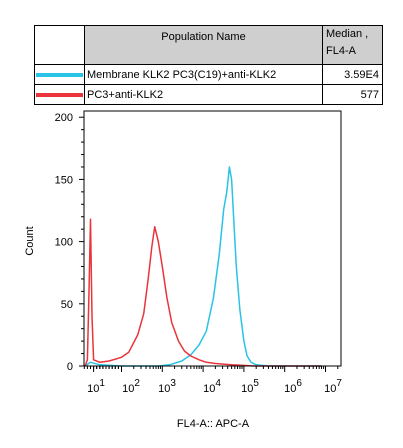  What do you see at coordinates (212, 386) in the screenshot?
I see `x-tick-label: 10⁴` at bounding box center [212, 386].